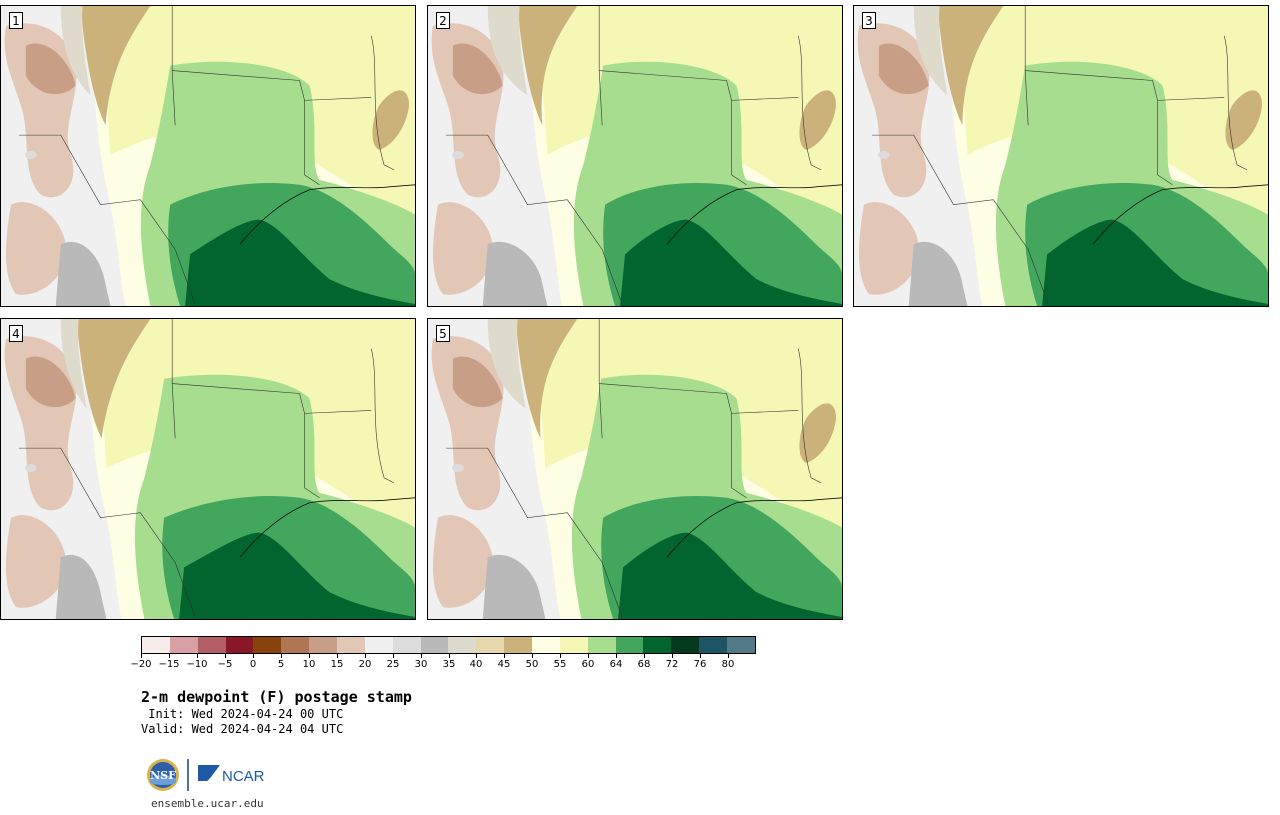 The image size is (1280, 815). What do you see at coordinates (700, 664) in the screenshot?
I see `colorbar-tick-label: 76` at bounding box center [700, 664].